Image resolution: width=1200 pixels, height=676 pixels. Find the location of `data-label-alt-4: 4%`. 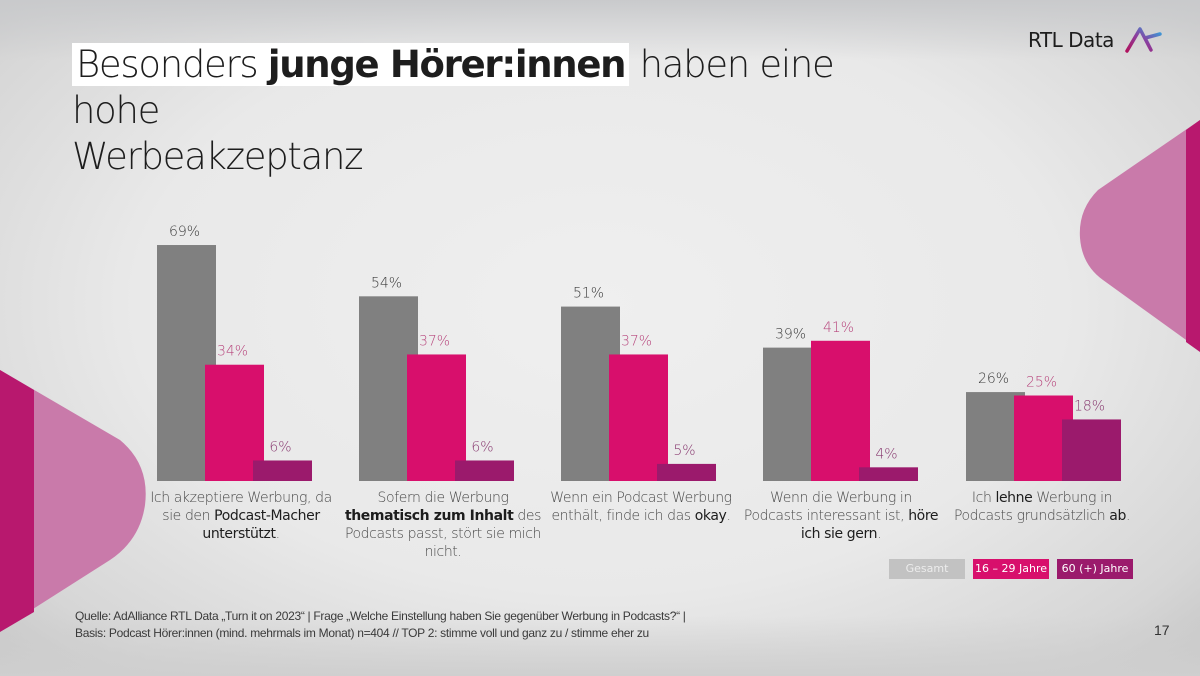

data-label-alt-4: 4% is located at coordinates (886, 454).